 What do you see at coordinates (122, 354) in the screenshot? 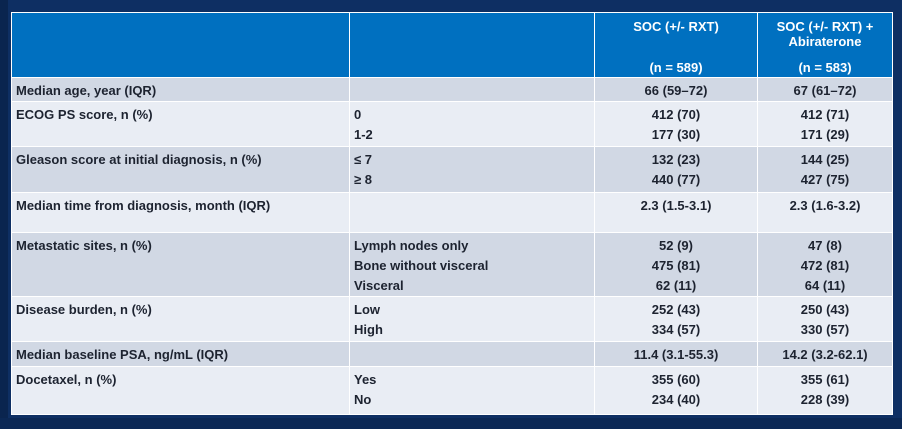
I see `row-label-baseline-psa: Median baseline PSA, ng/mL (IQR)` at bounding box center [122, 354].